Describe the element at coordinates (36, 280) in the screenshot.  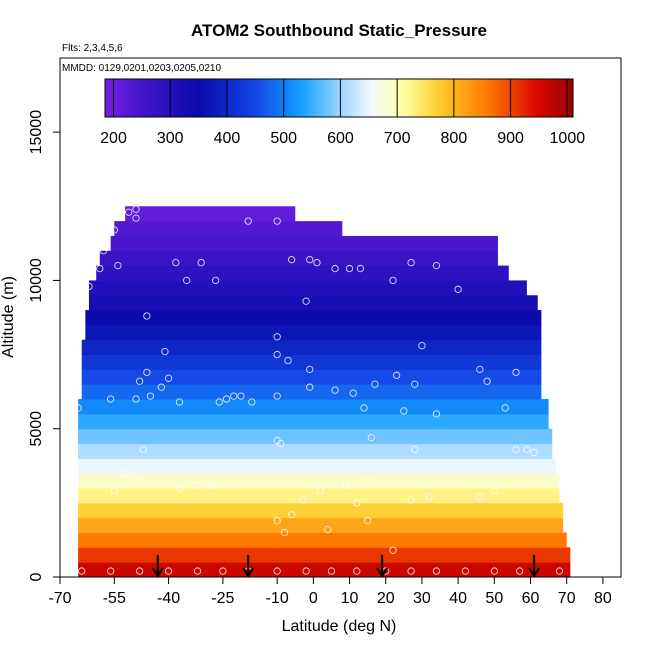
I see `y-tick-label: 10000` at that location.